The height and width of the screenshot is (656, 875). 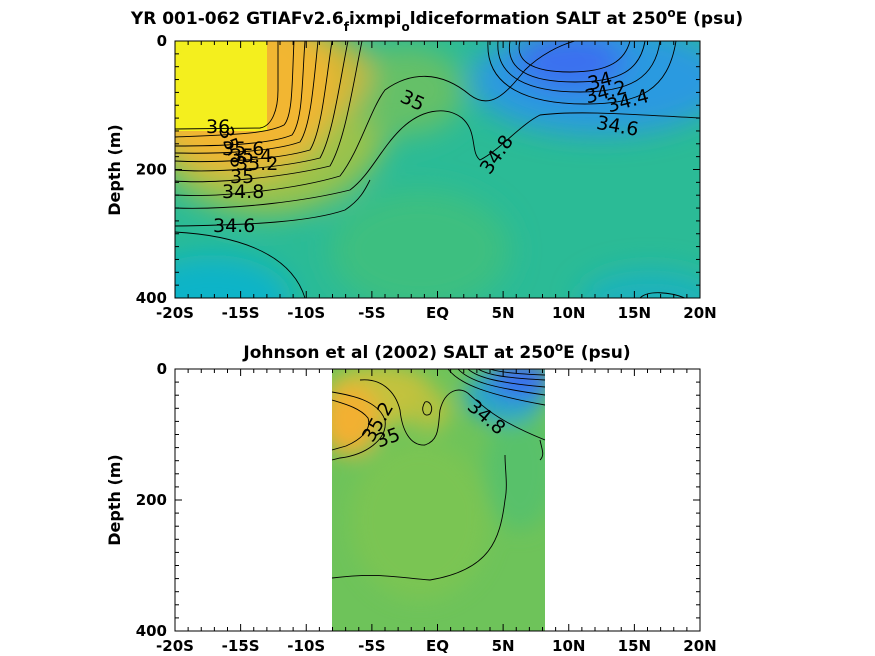 What do you see at coordinates (218, 127) in the screenshot?
I see `contour-label: 36` at bounding box center [218, 127].